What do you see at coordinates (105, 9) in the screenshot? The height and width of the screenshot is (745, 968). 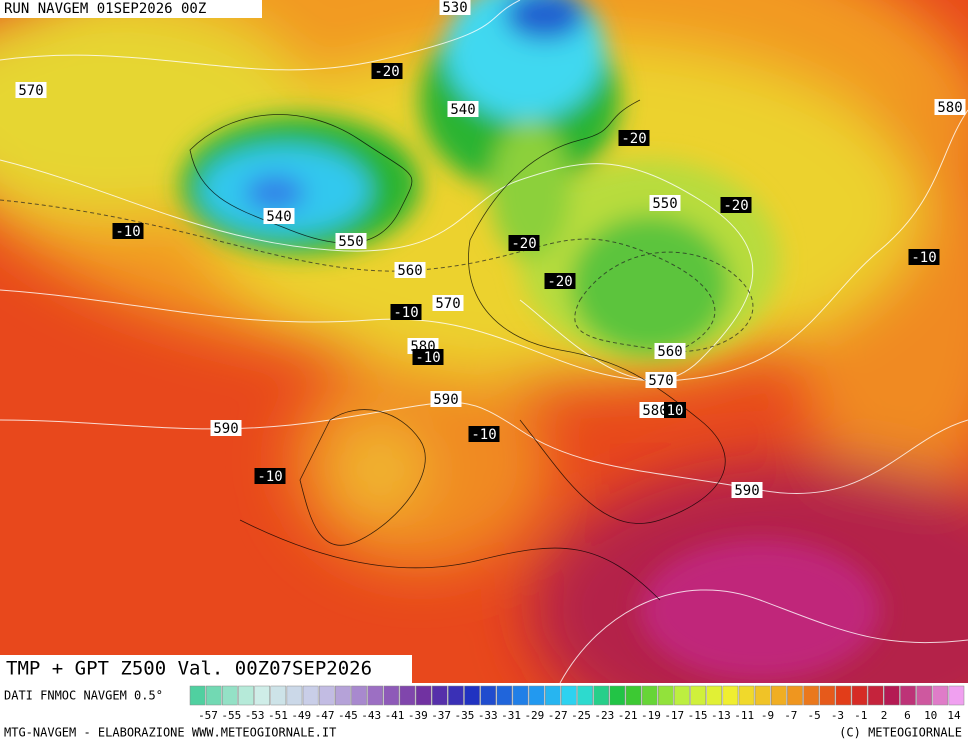 I see `run-label: RUN NAVGEM 01SEP2026 00Z` at bounding box center [105, 9].